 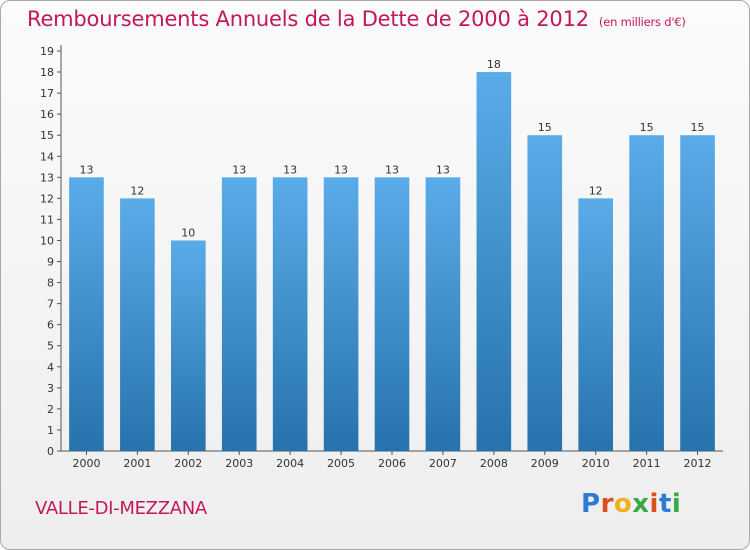 I want to click on logo-letter: P, so click(x=591, y=504).